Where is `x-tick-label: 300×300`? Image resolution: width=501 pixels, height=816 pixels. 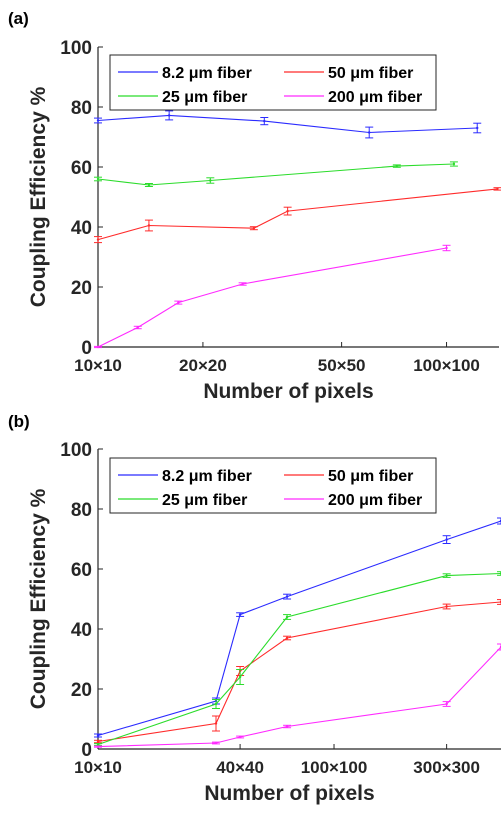 x-tick-label: 300×300 is located at coordinates (446, 767).